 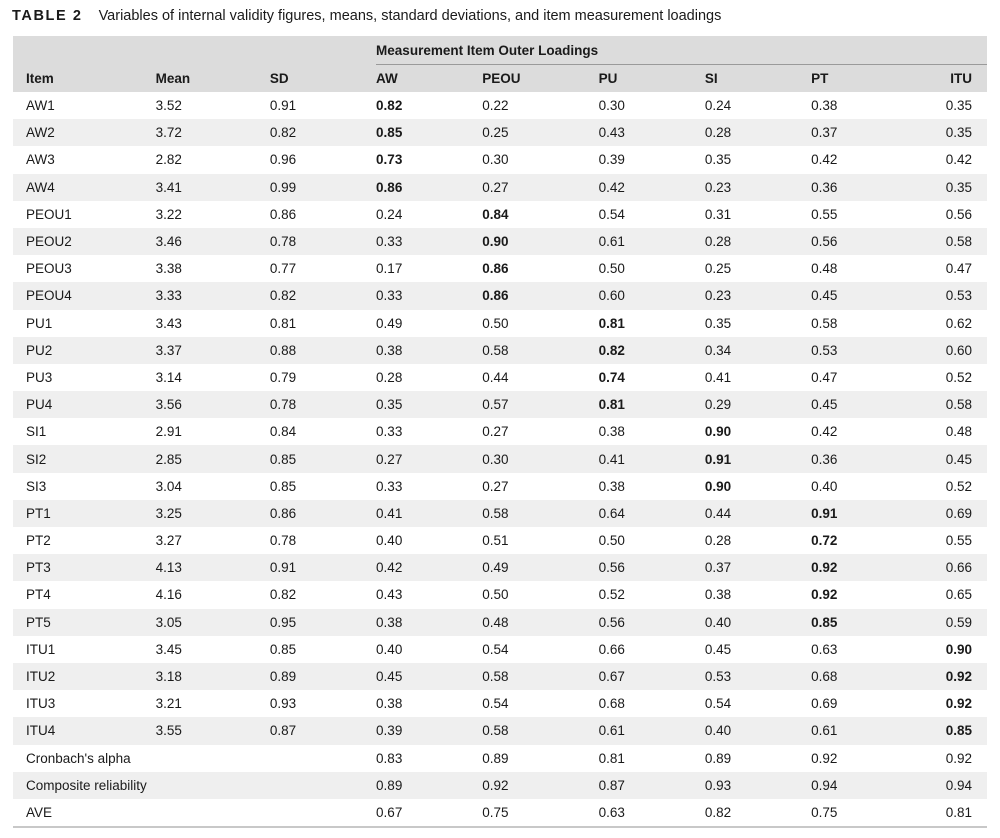 What do you see at coordinates (500, 187) in the screenshot?
I see `table-row: AW4 3.41 0.99 0.86 0.27 0.42 0.23 0.36 0.35` at bounding box center [500, 187].